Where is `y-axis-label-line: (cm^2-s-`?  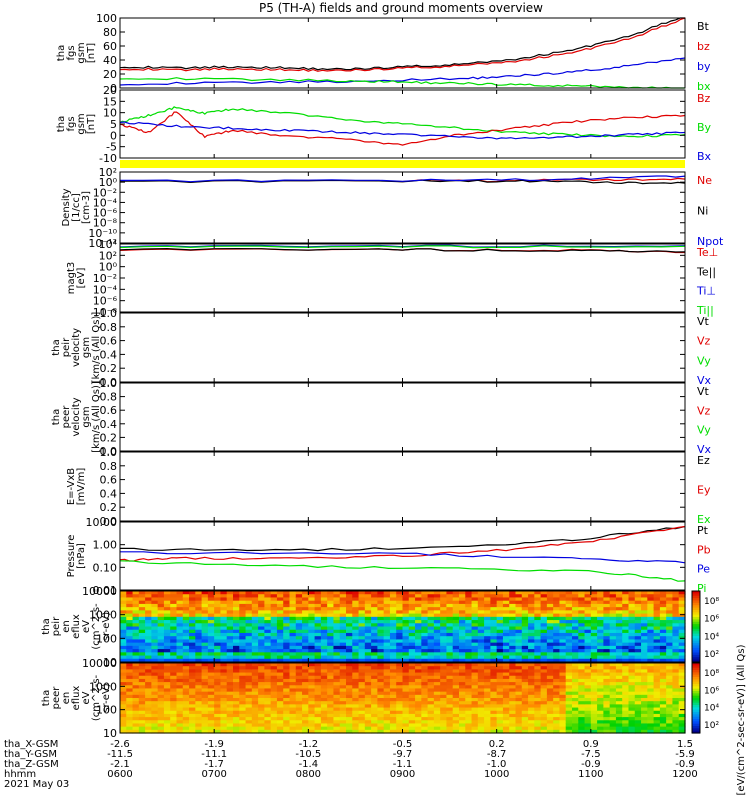 y-axis-label-line: (cm^2-s- is located at coordinates (96, 697).